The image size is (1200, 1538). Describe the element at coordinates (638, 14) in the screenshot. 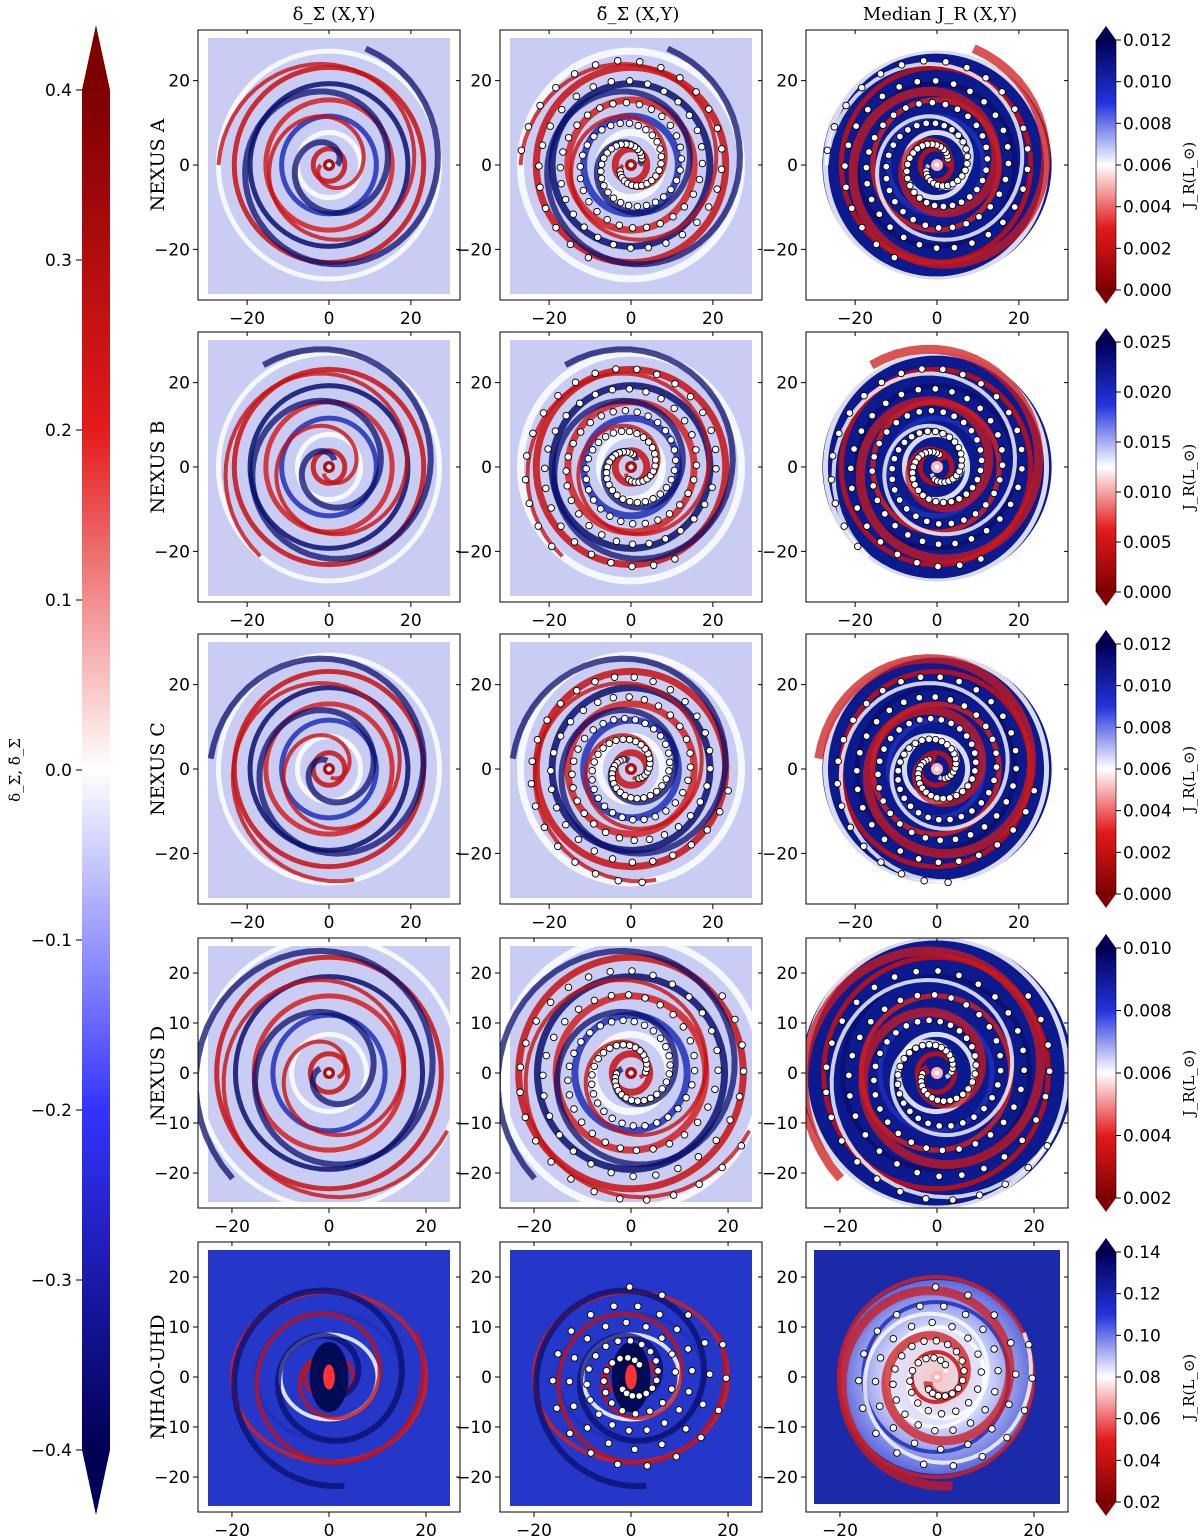

I see `column-title-delta-smoothed: δ̃_Σ (X,Y)` at that location.